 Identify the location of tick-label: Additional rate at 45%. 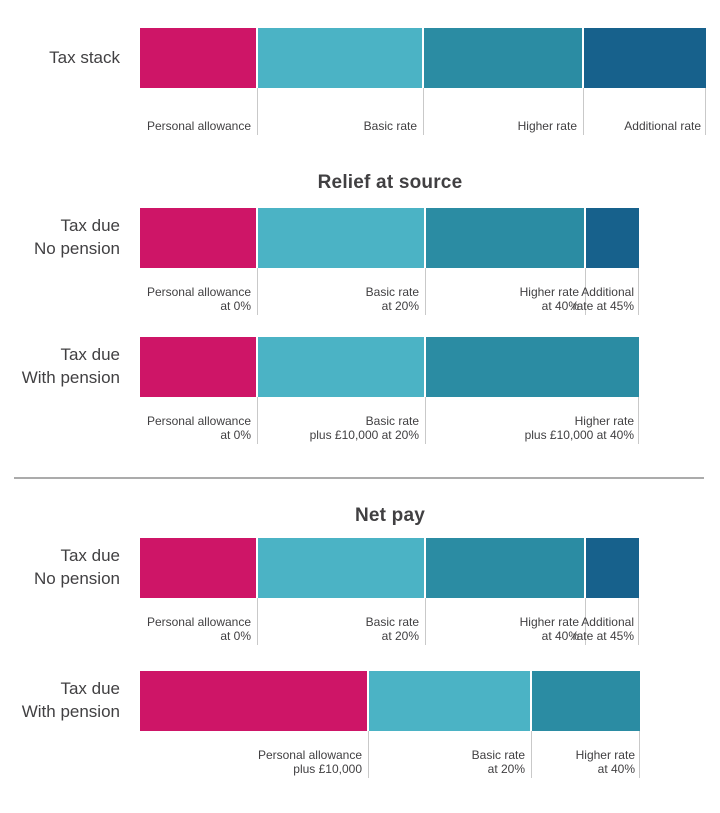
(603, 629).